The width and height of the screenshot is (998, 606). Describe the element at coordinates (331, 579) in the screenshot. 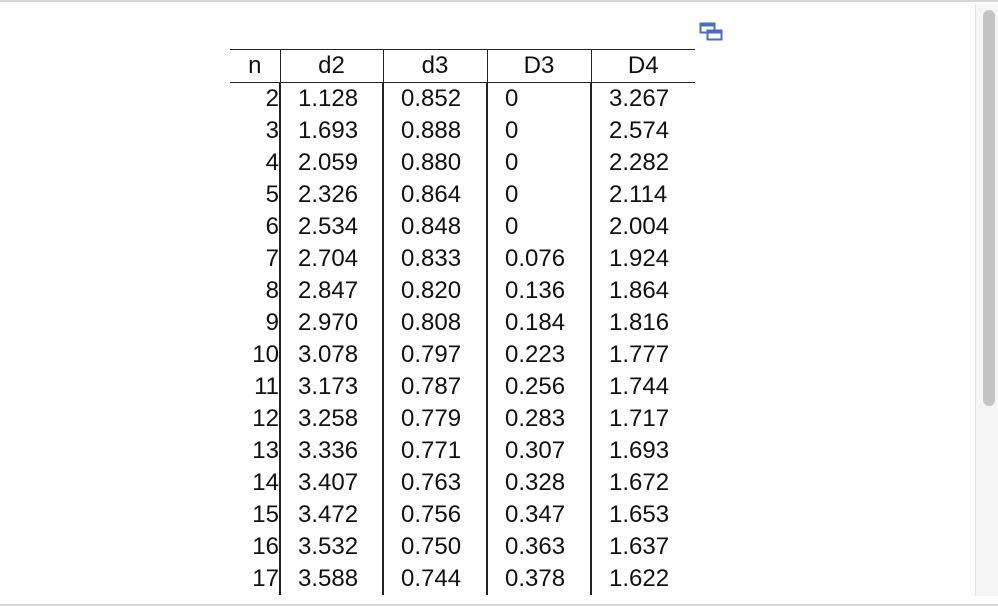

I see `cell-d2: 3.588` at that location.